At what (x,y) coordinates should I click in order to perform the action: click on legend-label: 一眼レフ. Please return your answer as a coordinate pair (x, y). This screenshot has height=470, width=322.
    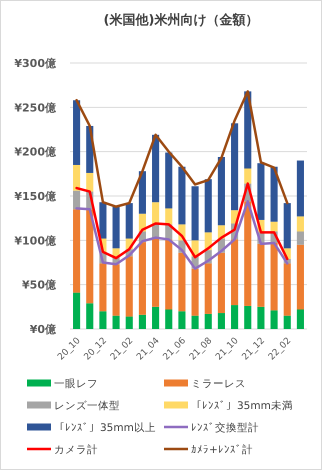
    Looking at the image, I should click on (76, 384).